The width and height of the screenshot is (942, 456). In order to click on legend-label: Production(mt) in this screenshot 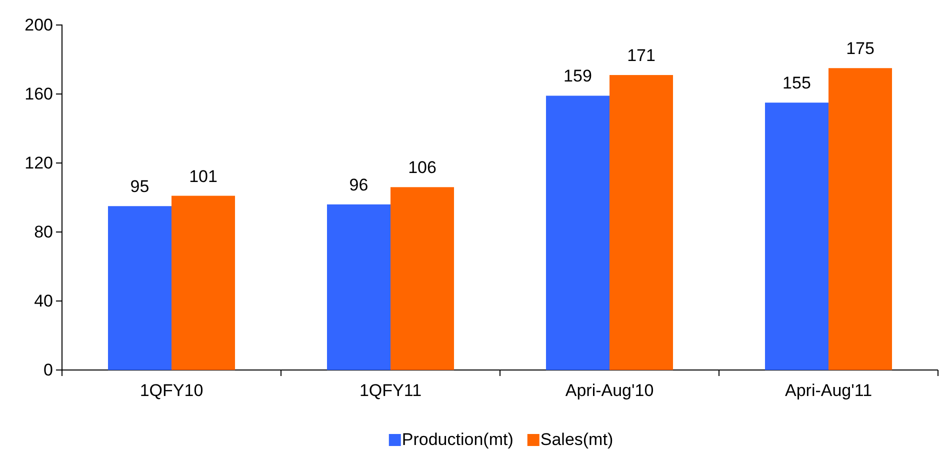, I will do `click(458, 439)`.